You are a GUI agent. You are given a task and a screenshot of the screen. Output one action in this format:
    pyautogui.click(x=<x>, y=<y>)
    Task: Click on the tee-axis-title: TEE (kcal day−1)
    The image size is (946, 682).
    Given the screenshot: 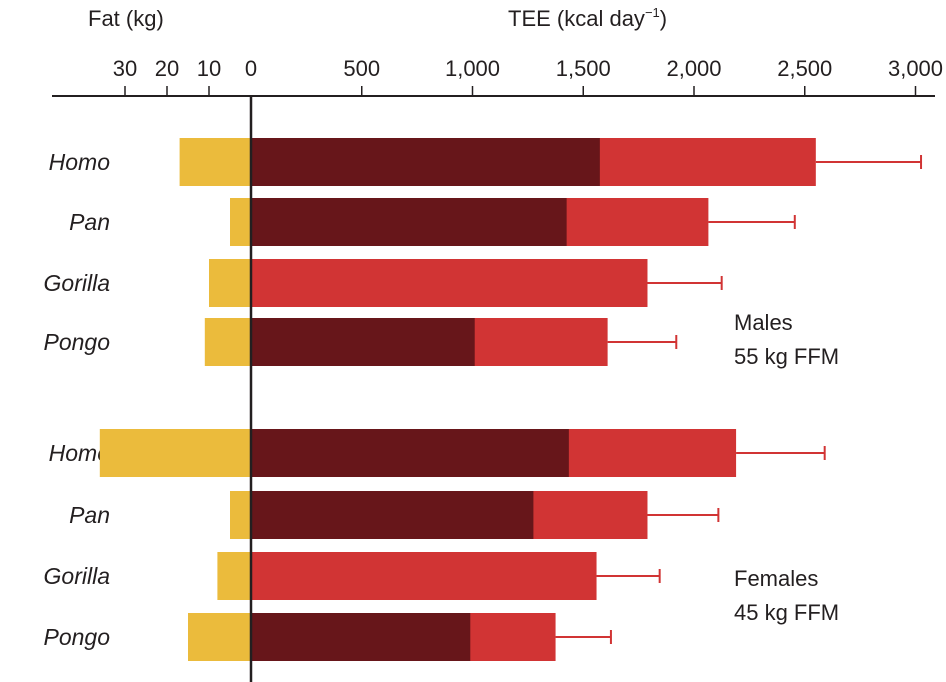 What is the action you would take?
    pyautogui.click(x=587, y=18)
    